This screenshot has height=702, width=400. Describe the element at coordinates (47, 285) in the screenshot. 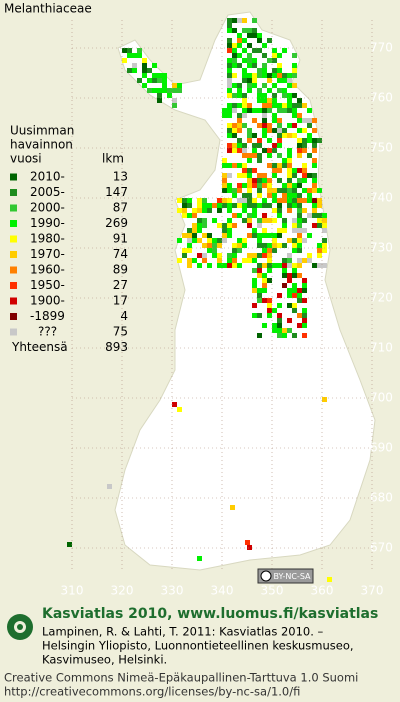

I see `legend-label: 1950-` at that location.